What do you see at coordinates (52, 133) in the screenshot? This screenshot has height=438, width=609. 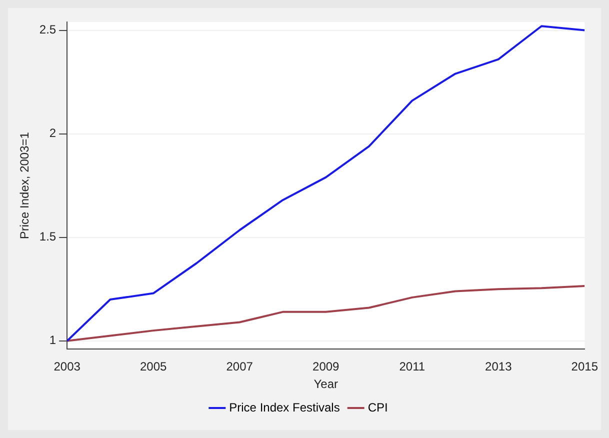 I see `y-tick-label: 2` at bounding box center [52, 133].